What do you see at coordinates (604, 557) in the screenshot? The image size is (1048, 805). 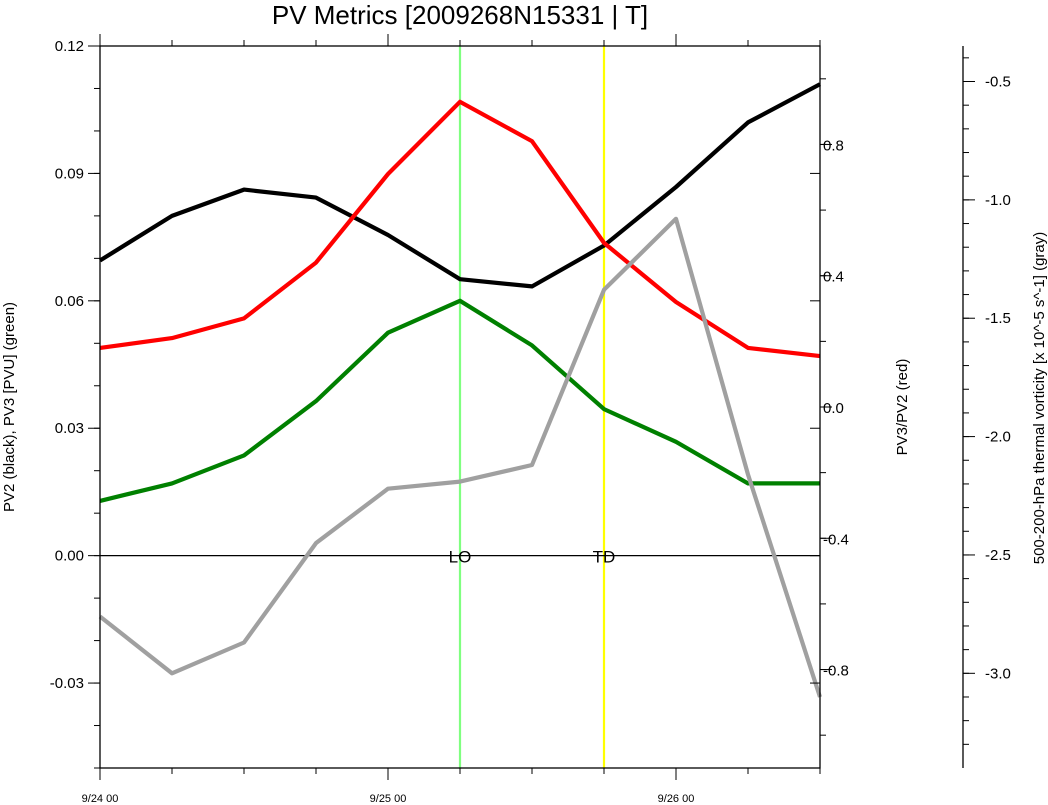 I see `reference-label-td: TD` at bounding box center [604, 557].